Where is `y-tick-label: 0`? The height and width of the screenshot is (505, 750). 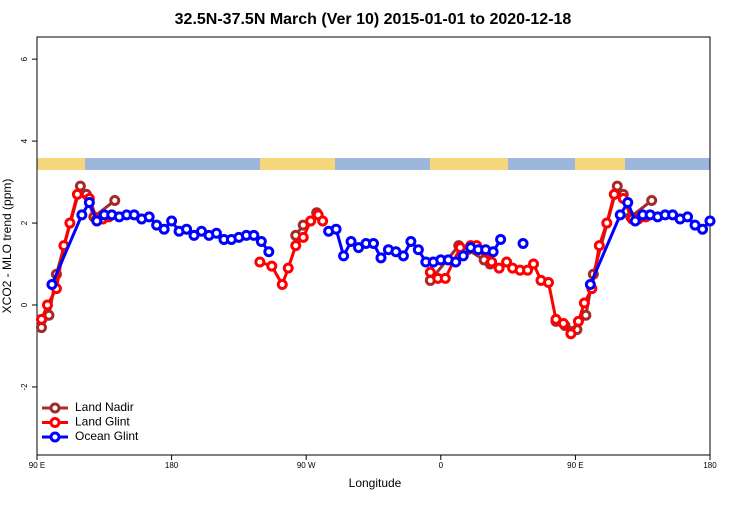 y-tick-label: 0 is located at coordinates (24, 304).